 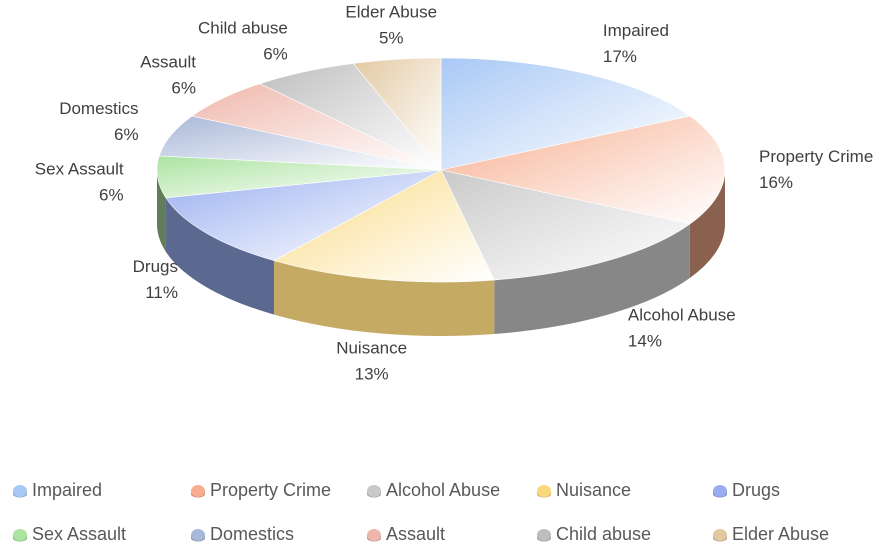 What do you see at coordinates (252, 534) in the screenshot?
I see `legend-label: Domestics` at bounding box center [252, 534].